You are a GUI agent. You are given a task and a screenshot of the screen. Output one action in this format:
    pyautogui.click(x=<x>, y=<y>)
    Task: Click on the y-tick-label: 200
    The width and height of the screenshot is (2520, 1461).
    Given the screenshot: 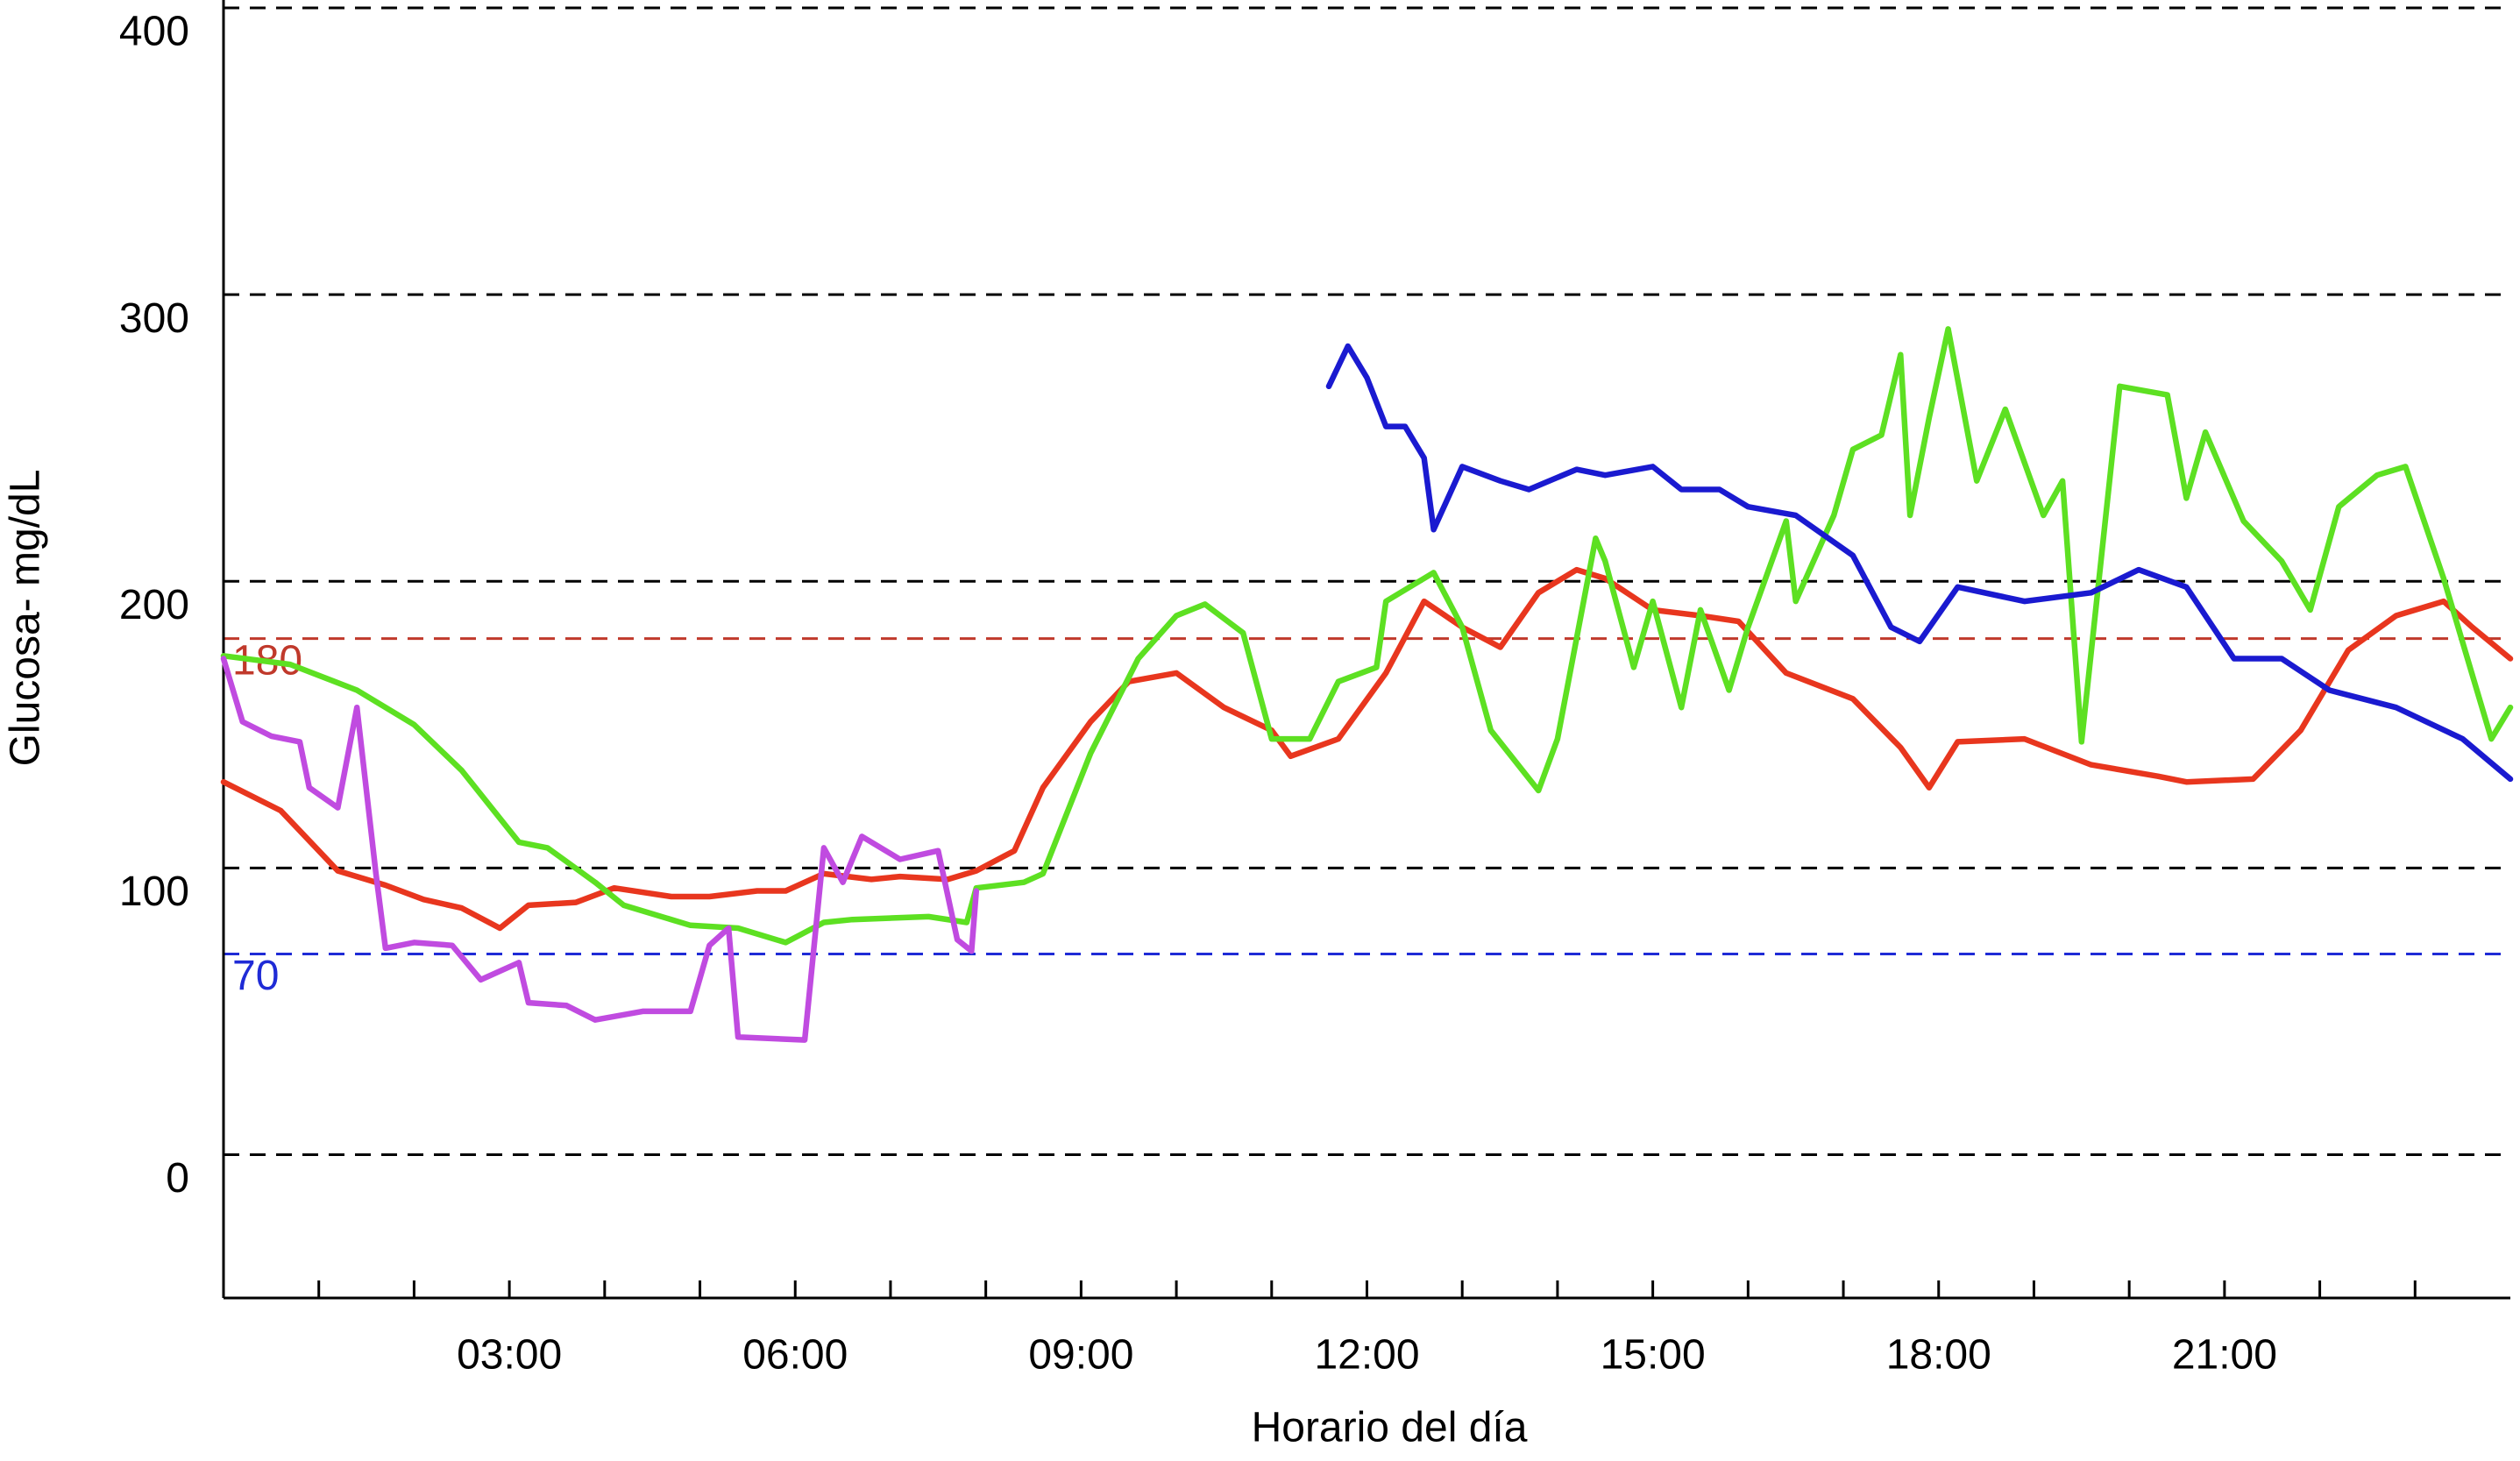 What is the action you would take?
    pyautogui.click(x=154, y=605)
    